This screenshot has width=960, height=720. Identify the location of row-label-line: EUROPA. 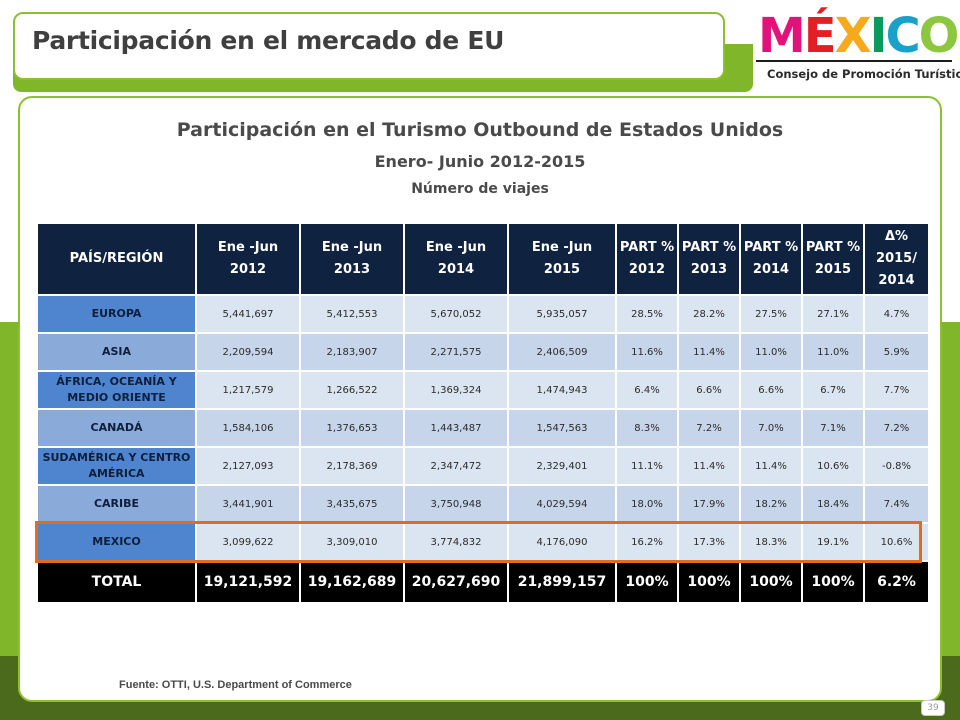
(116, 313).